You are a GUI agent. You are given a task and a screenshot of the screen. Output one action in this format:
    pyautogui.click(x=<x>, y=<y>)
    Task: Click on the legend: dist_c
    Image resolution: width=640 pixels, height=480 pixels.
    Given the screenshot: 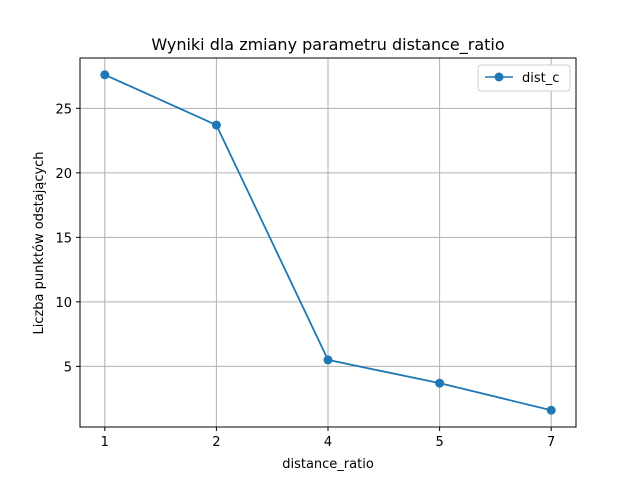 What is the action you would take?
    pyautogui.click(x=524, y=78)
    